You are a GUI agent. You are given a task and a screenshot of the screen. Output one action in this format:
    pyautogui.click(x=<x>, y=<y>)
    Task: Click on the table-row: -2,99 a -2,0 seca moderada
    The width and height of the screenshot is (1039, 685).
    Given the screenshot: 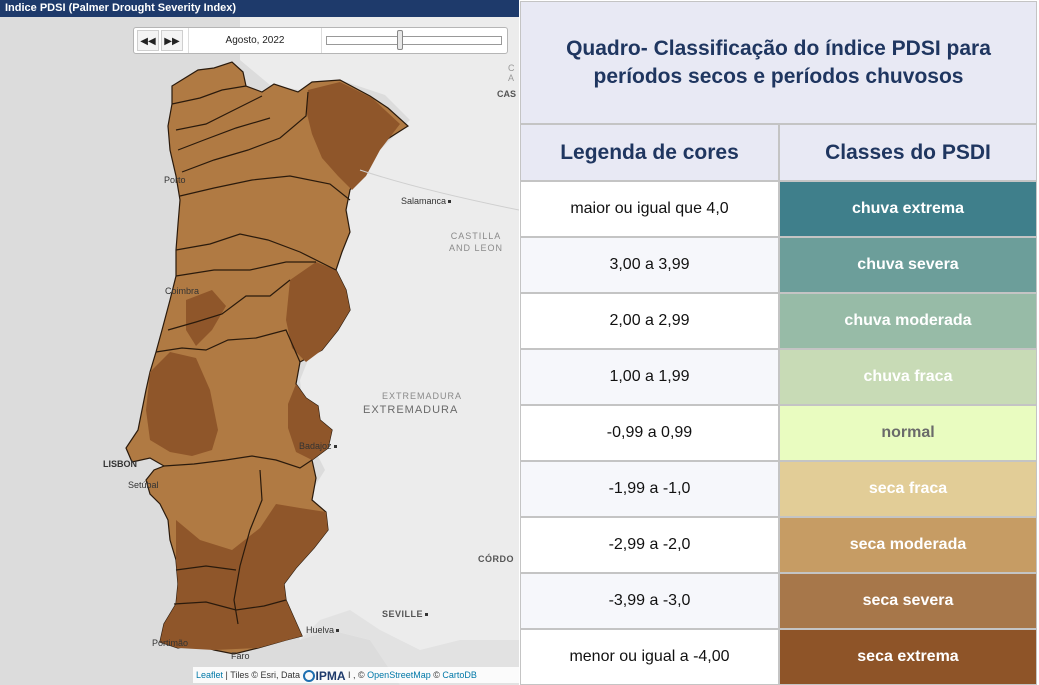 What is the action you would take?
    pyautogui.click(x=778, y=545)
    